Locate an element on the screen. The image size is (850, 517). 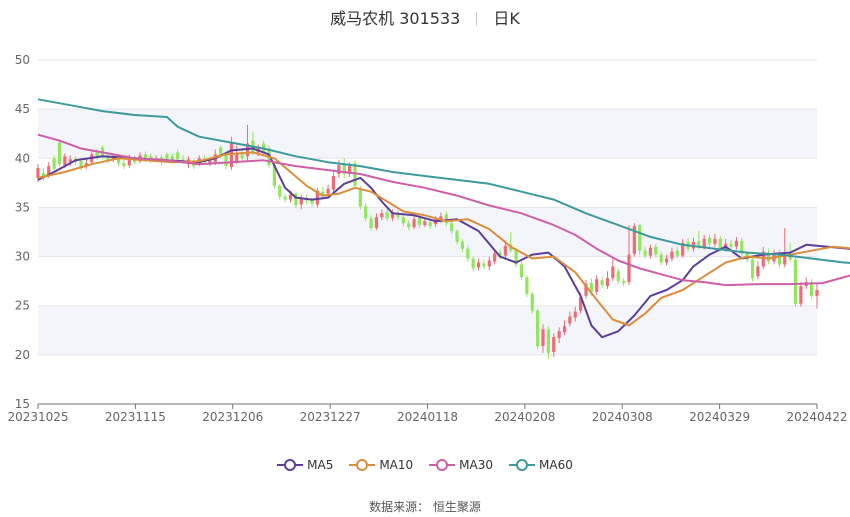
x-tick-label: 20231025 is located at coordinates (37, 417).